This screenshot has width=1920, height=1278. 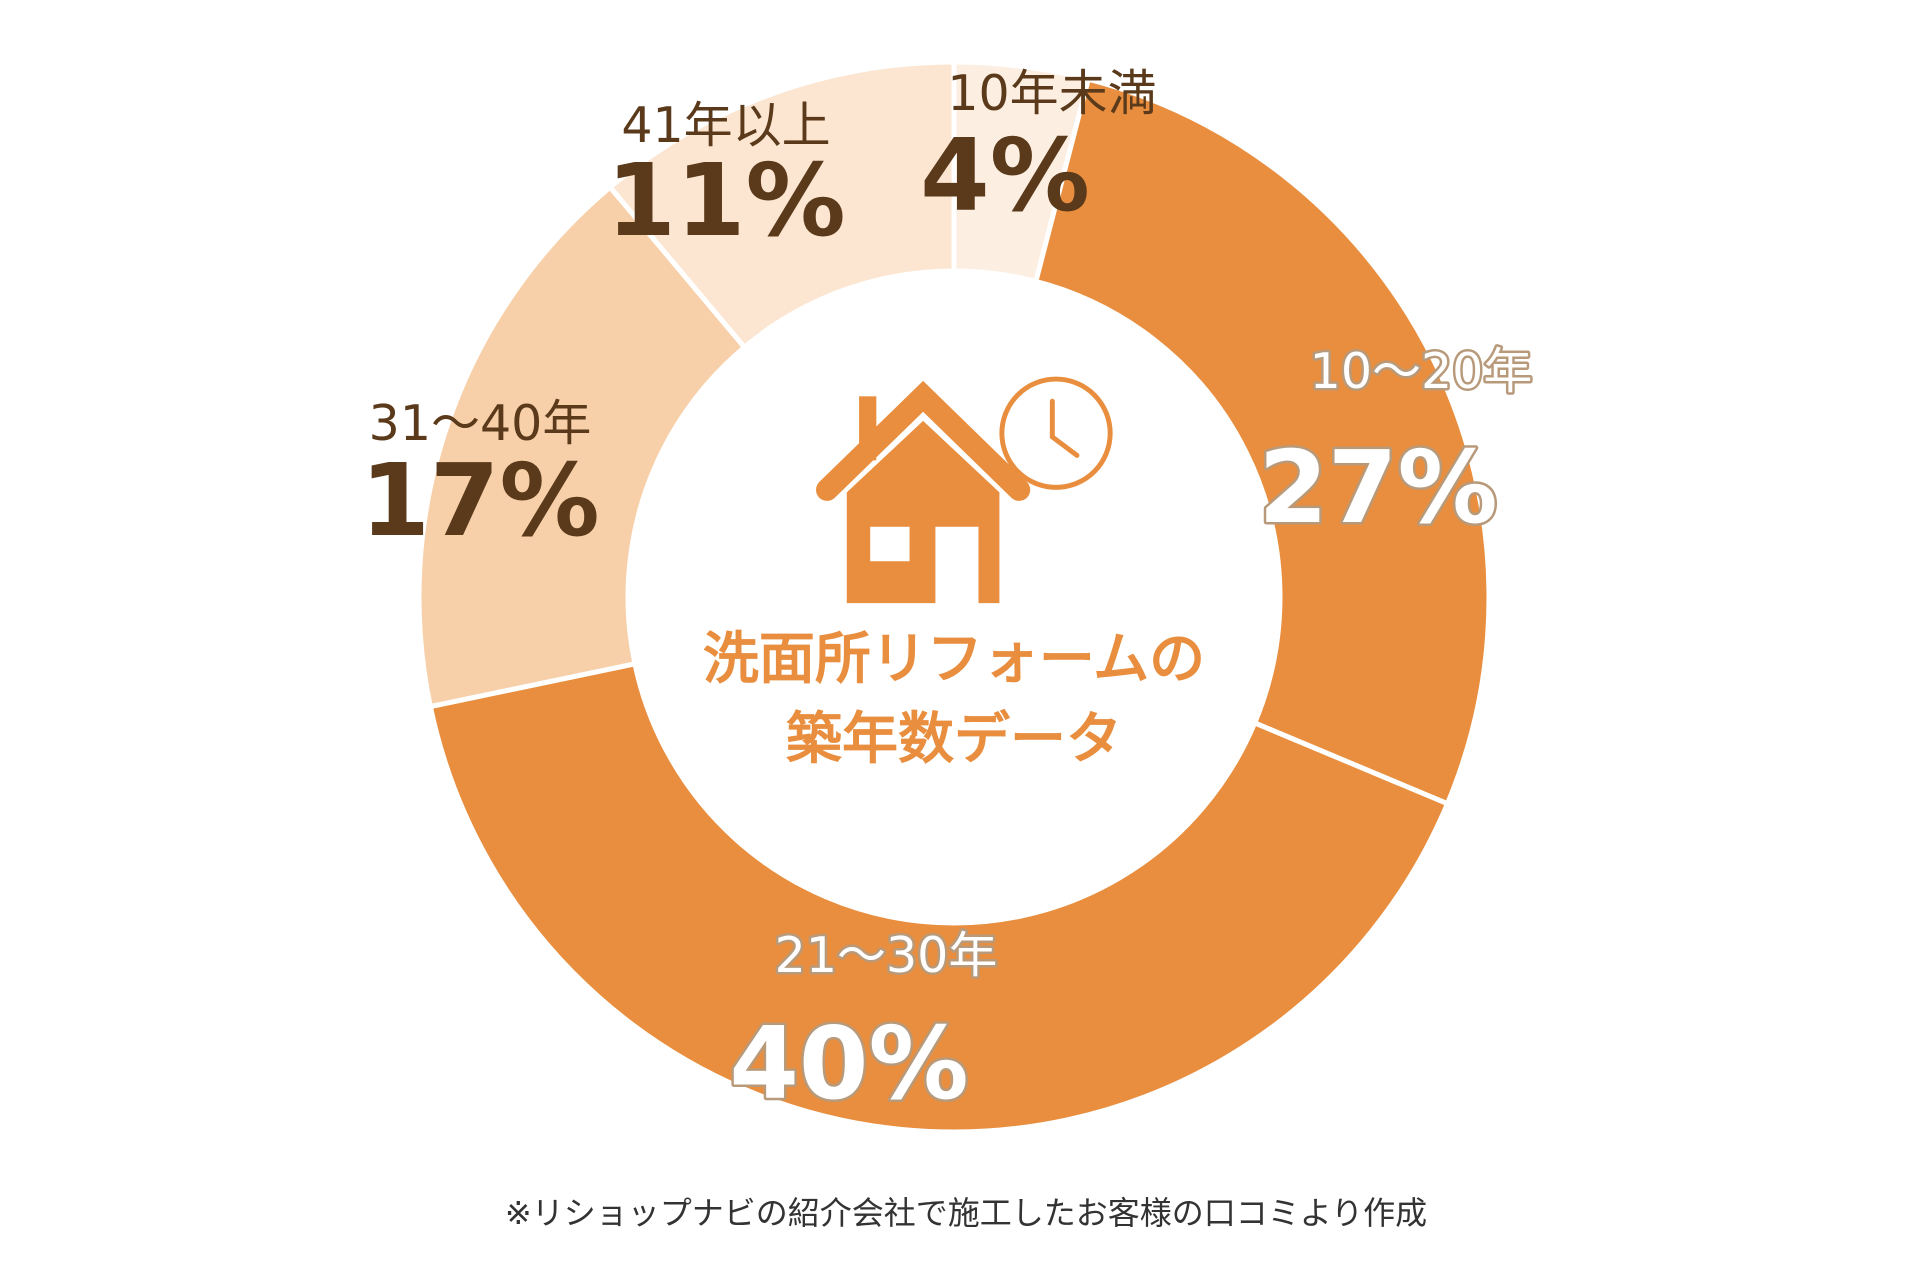 I want to click on value-31-40: 17%, so click(x=479, y=500).